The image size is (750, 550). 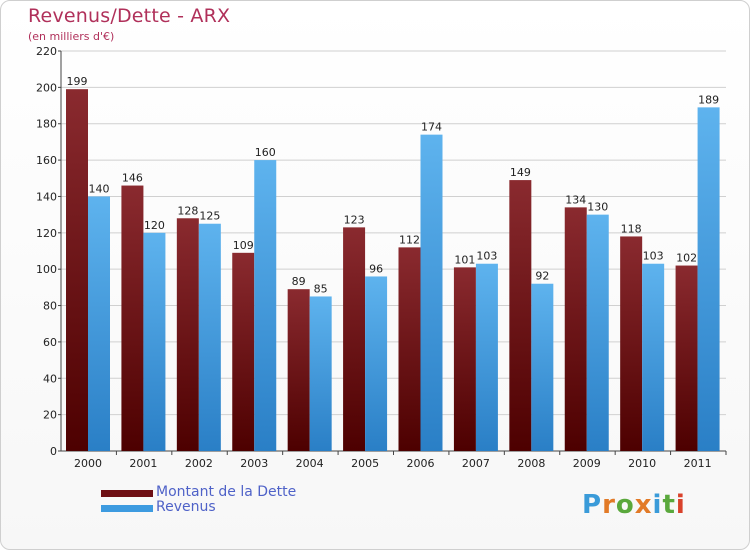 What do you see at coordinates (310, 463) in the screenshot?
I see `x-tick-label: 2004` at bounding box center [310, 463].